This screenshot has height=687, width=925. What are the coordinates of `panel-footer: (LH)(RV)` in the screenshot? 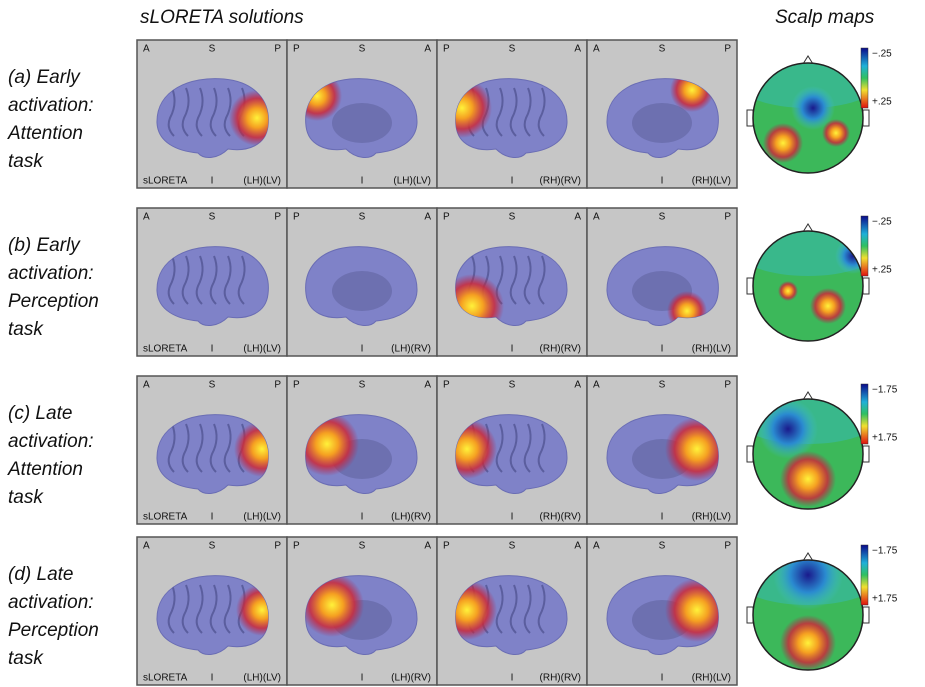 It's located at (411, 517).